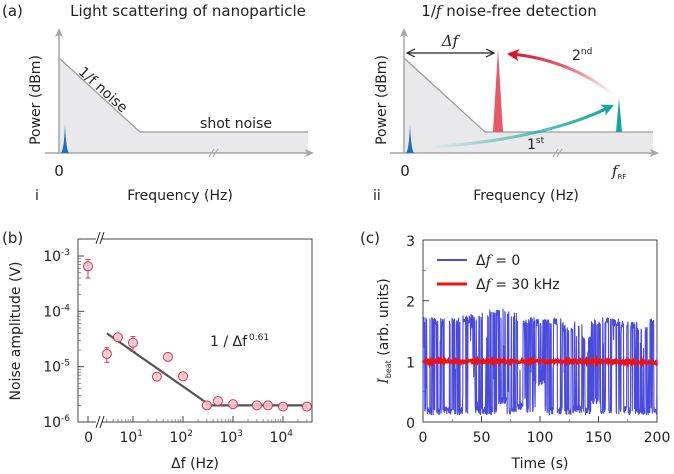  Describe the element at coordinates (140, 434) in the screenshot. I see `x-tick-label-exp: 1` at that location.